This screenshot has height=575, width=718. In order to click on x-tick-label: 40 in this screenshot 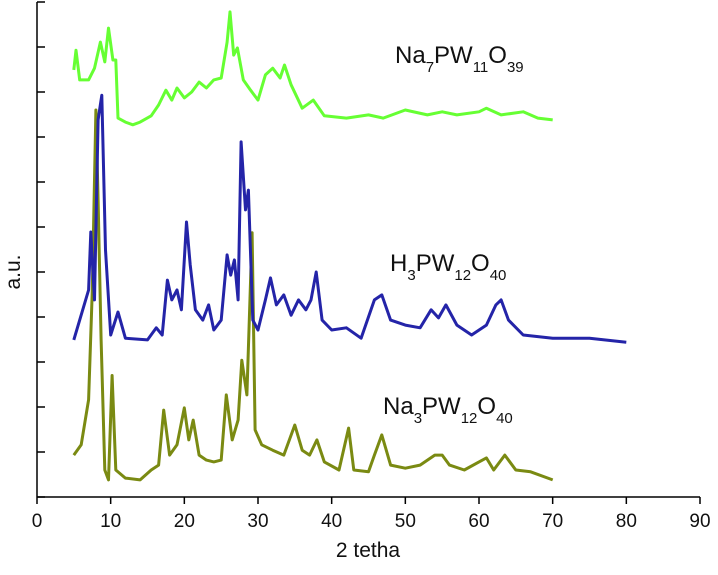, I will do `click(331, 521)`.